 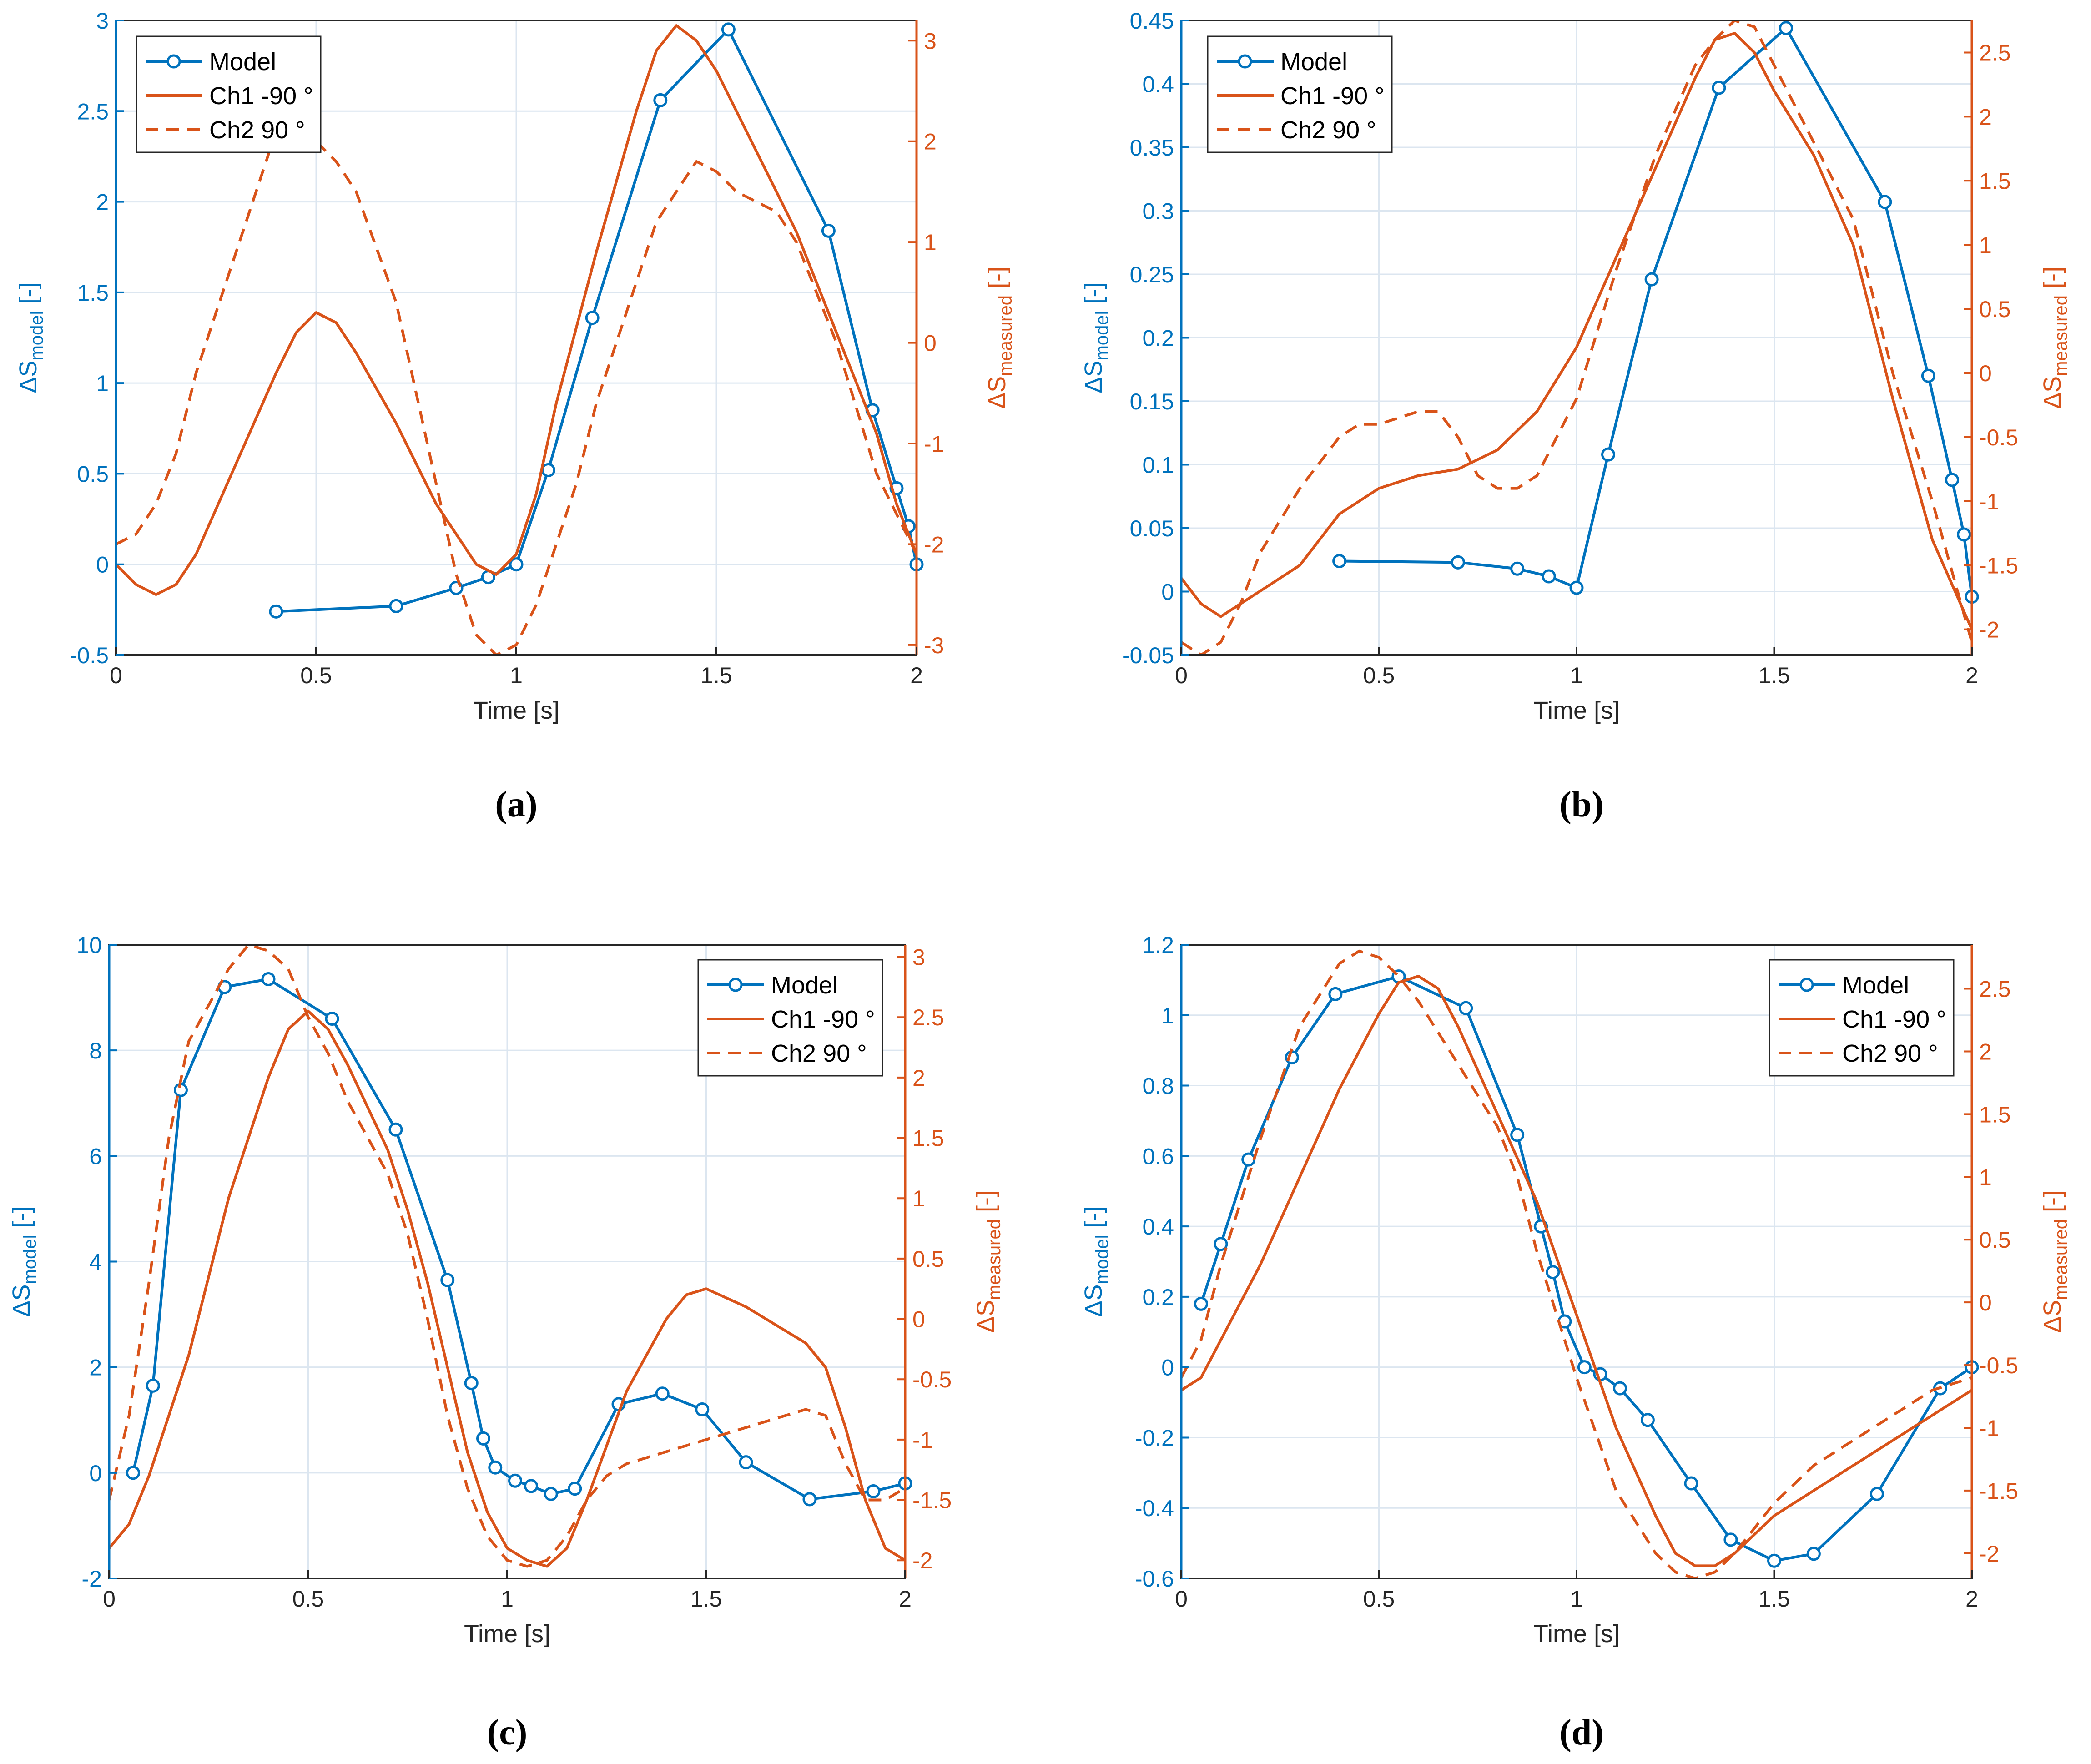 I want to click on series-line-ch2, so click(x=1576, y=1264).